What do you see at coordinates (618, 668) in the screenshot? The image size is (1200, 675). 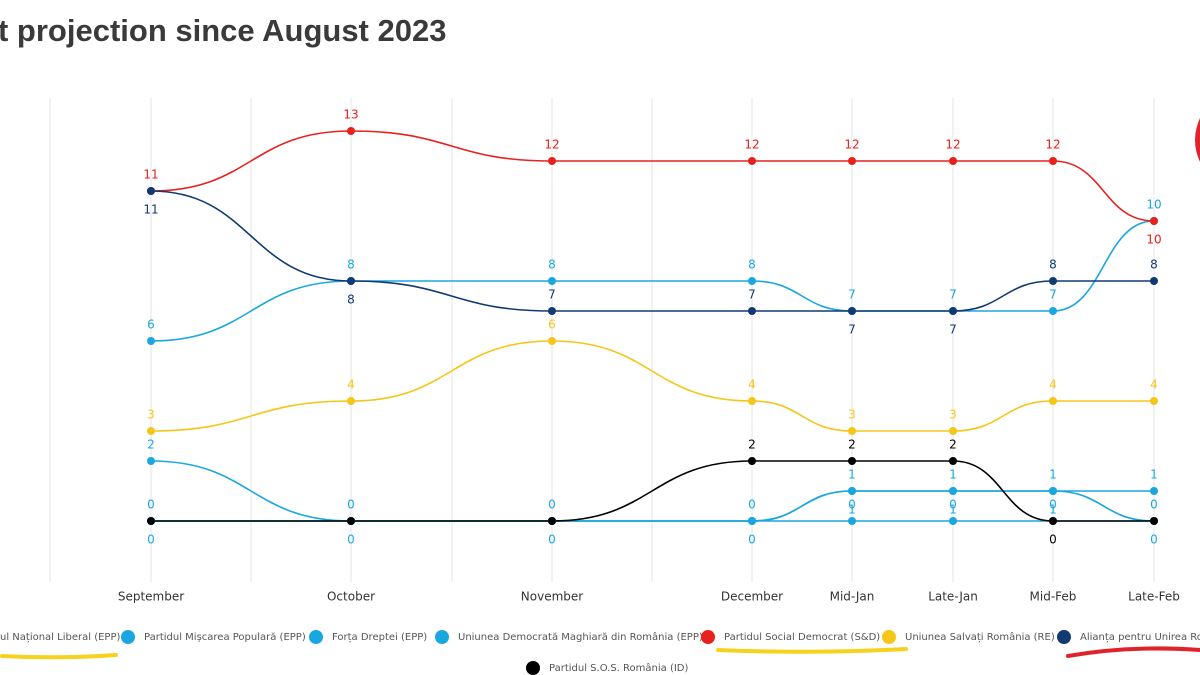 I see `legend-label: Partidul S.O.S. România (ID)` at bounding box center [618, 668].